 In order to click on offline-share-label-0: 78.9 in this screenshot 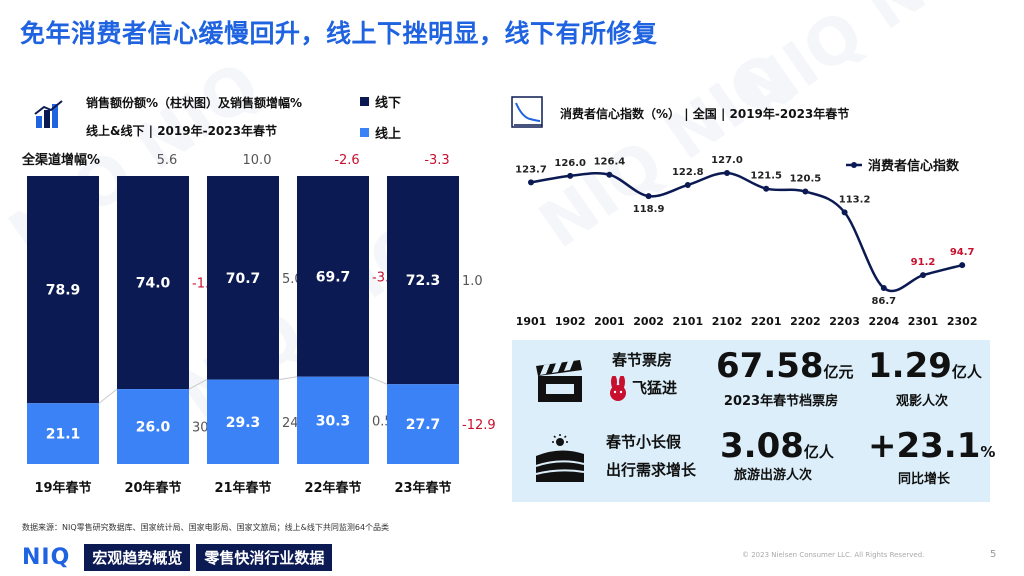, I will do `click(63, 291)`.